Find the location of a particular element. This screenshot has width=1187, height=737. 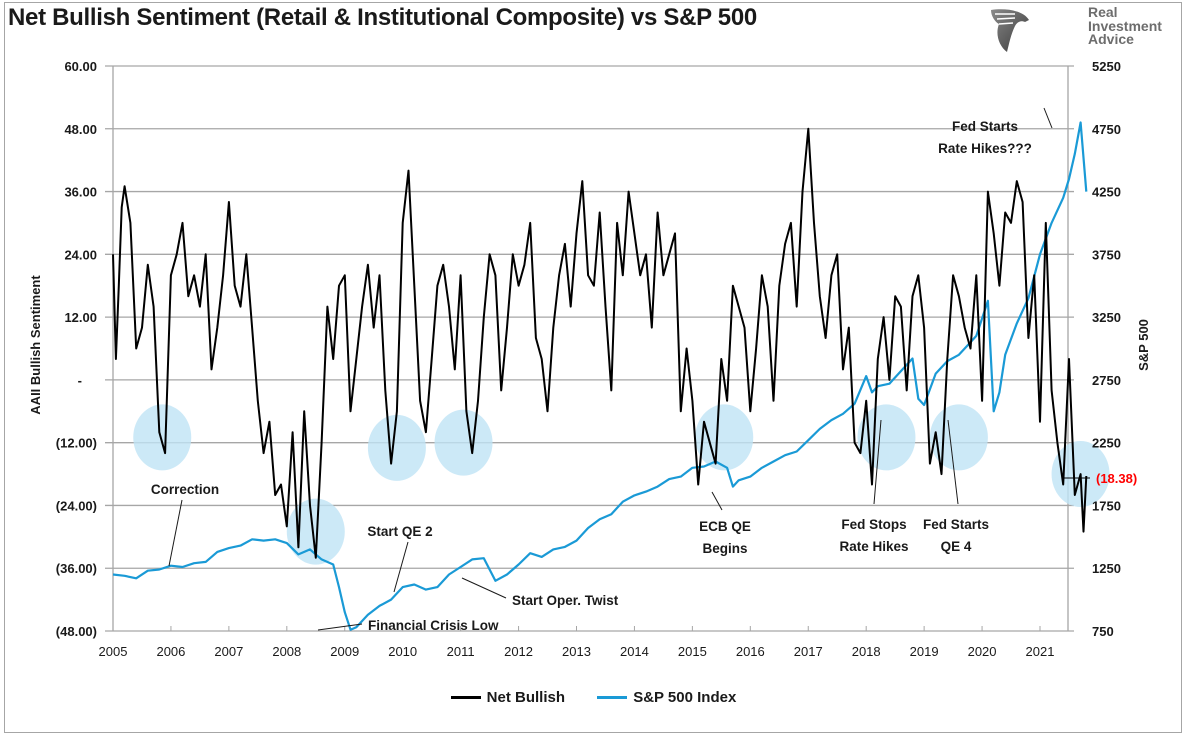

legend-item-net-bullish: Net Bullish is located at coordinates (508, 697).